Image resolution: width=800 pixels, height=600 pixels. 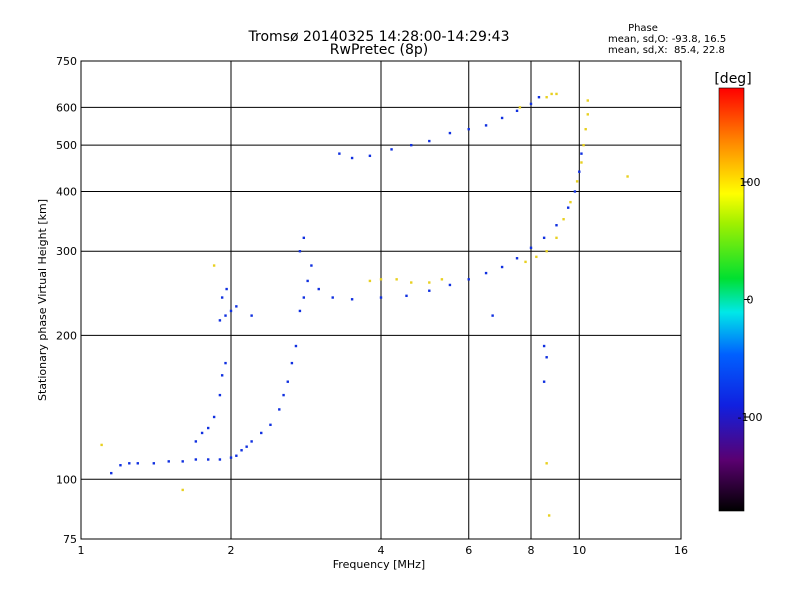 What do you see at coordinates (750, 182) in the screenshot?
I see `colorbar-tick-label: 100` at bounding box center [750, 182].